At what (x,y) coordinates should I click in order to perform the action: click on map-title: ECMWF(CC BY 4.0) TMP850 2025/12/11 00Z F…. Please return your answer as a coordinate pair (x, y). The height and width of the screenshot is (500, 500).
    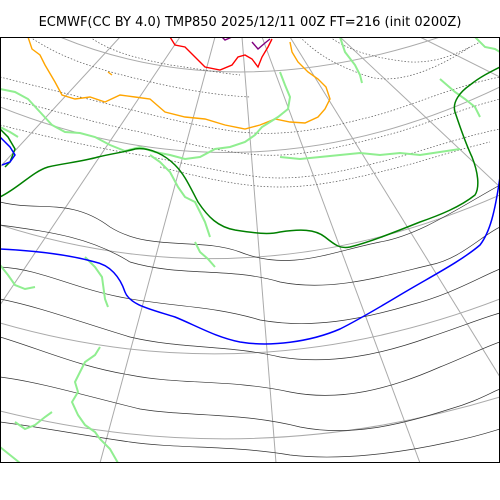
    Looking at the image, I should click on (250, 22).